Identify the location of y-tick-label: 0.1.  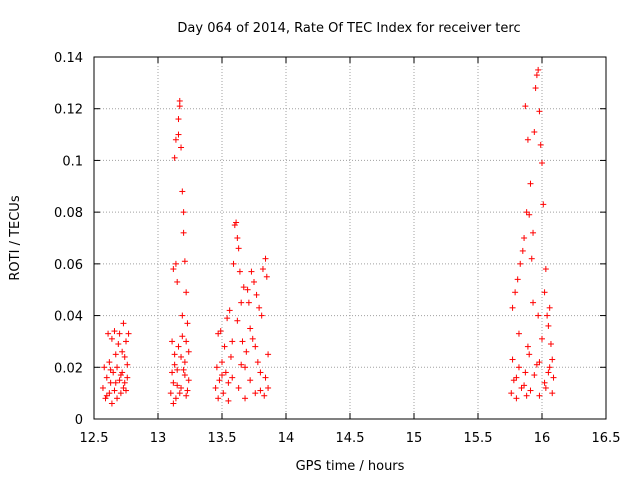
(72, 161).